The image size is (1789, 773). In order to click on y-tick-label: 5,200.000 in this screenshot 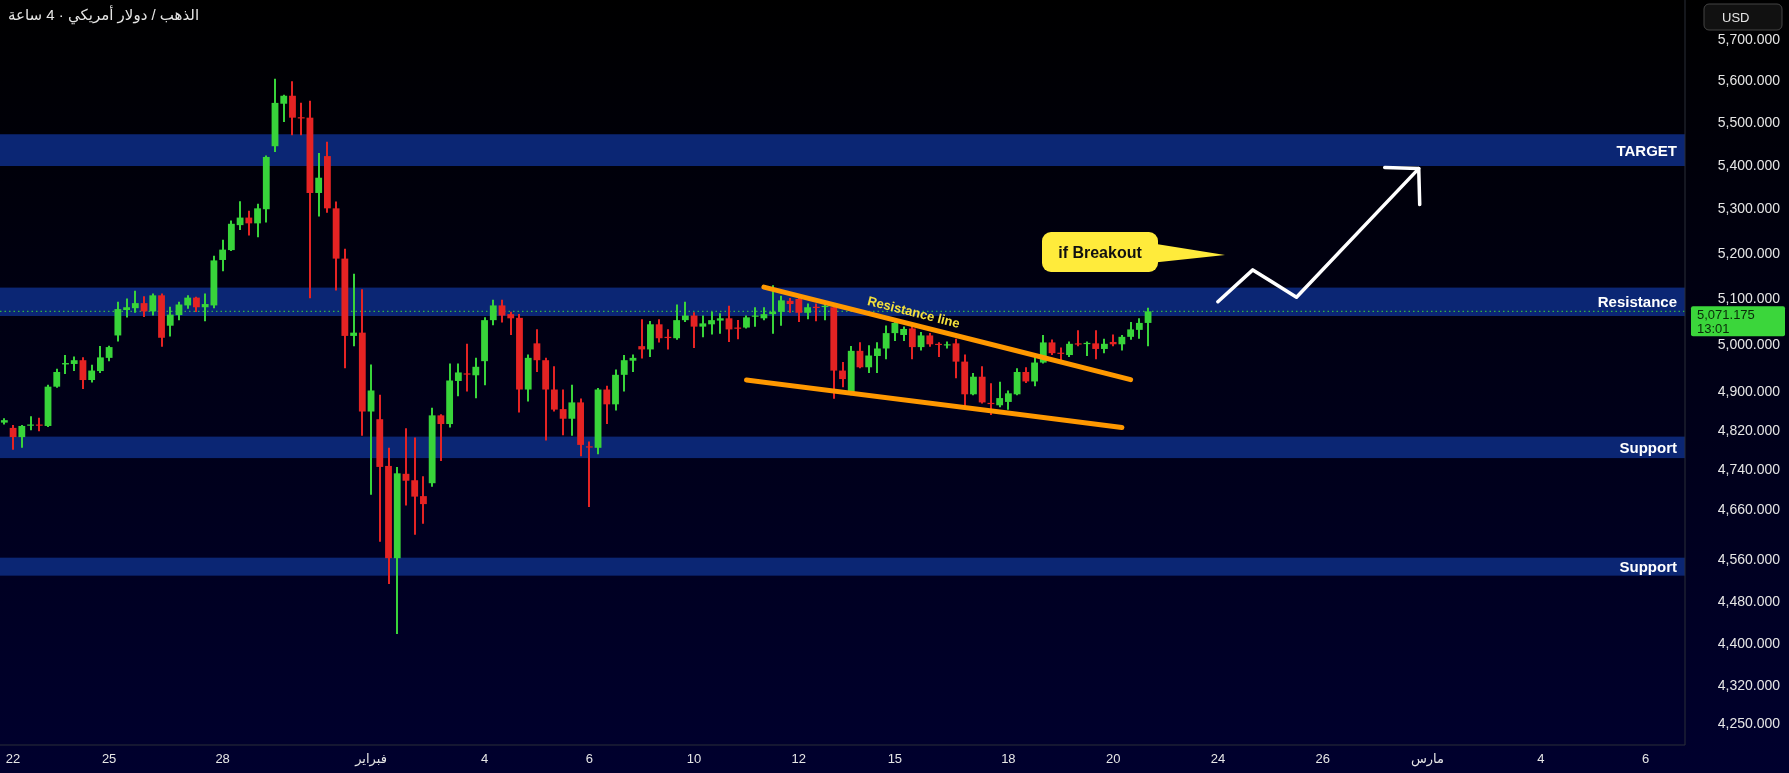, I will do `click(1749, 252)`.